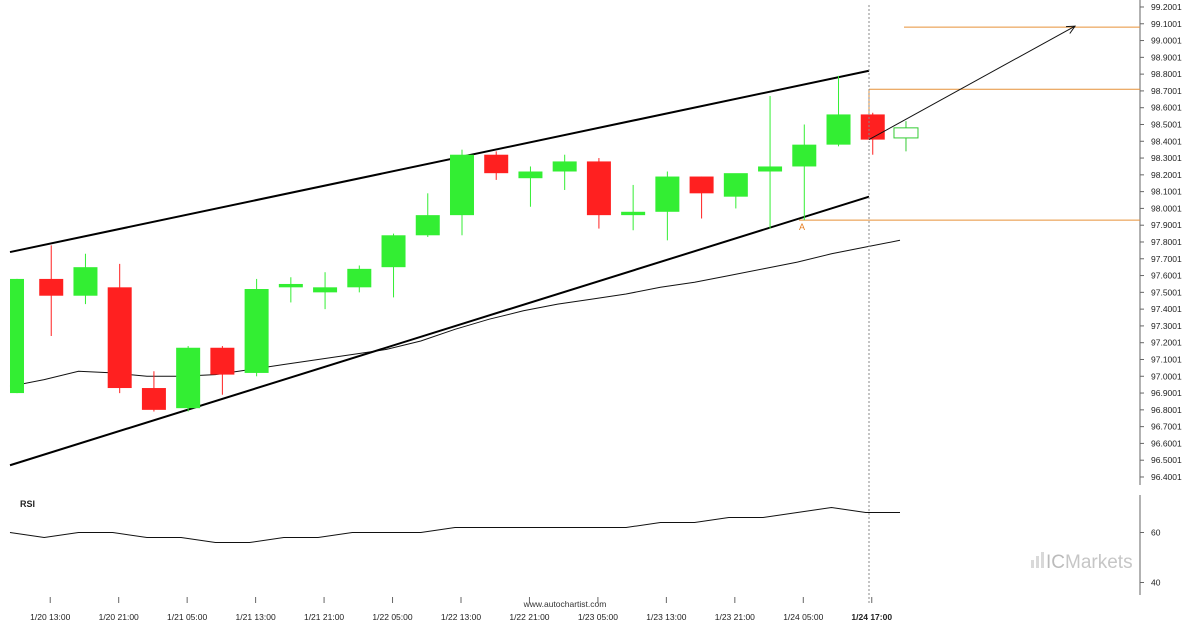 The image size is (1200, 630). Describe the element at coordinates (1166, 124) in the screenshot. I see `price-tick-label: 98.5001` at that location.